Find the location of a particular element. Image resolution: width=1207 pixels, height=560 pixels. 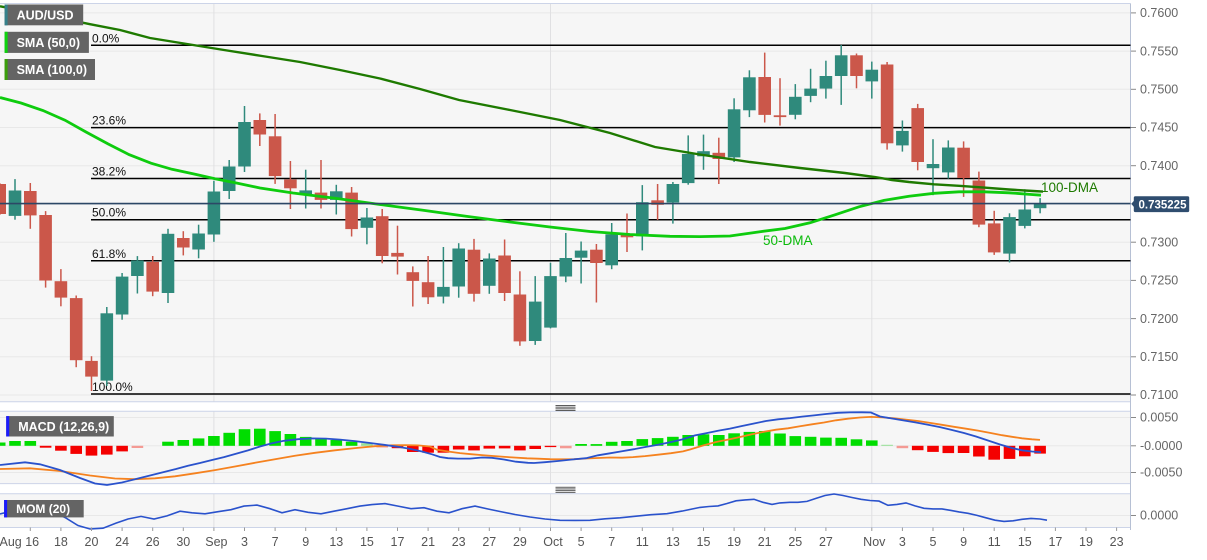

svg-text: 20 is located at coordinates (92, 542).